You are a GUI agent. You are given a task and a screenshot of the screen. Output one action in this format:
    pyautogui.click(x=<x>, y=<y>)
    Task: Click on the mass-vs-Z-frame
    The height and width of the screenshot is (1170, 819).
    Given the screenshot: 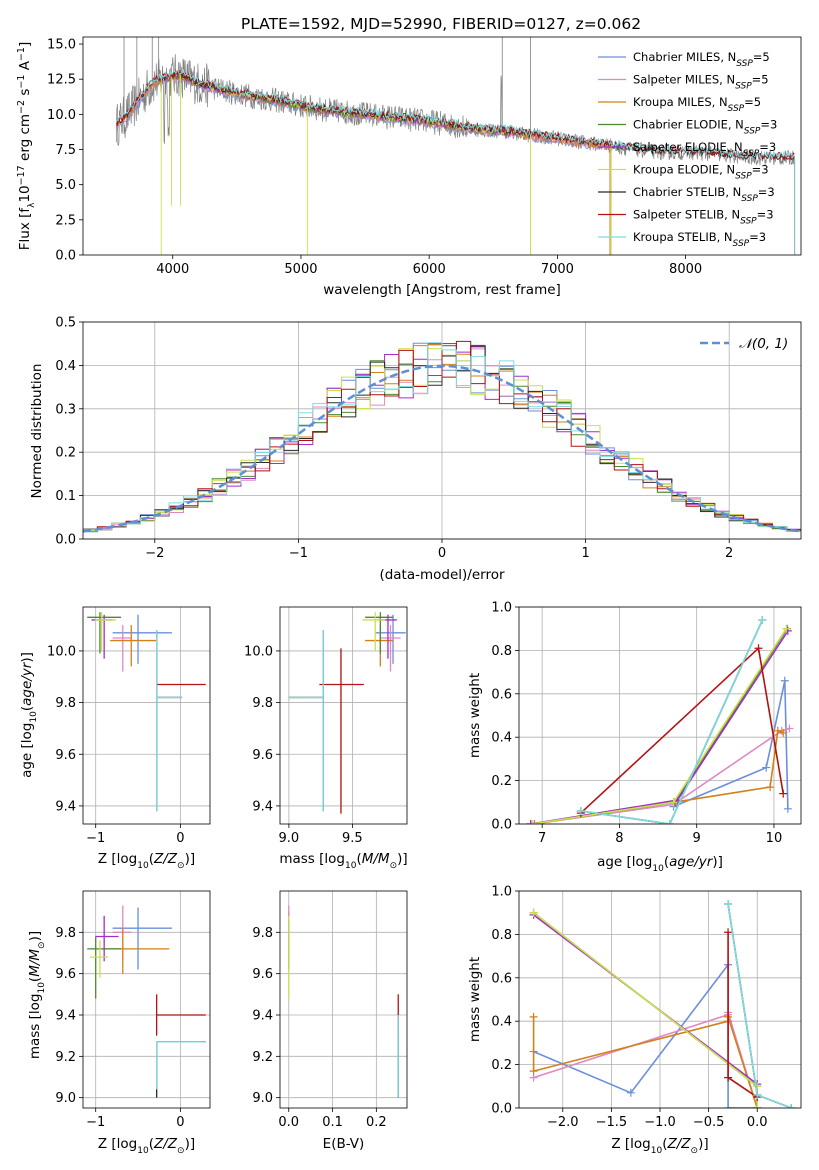 What is the action you would take?
    pyautogui.click(x=146, y=999)
    